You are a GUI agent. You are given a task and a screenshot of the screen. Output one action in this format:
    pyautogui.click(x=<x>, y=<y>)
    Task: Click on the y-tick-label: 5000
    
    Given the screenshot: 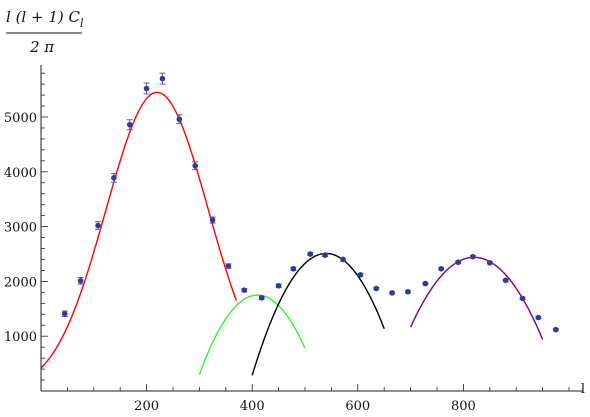 What is the action you would take?
    pyautogui.click(x=20, y=118)
    